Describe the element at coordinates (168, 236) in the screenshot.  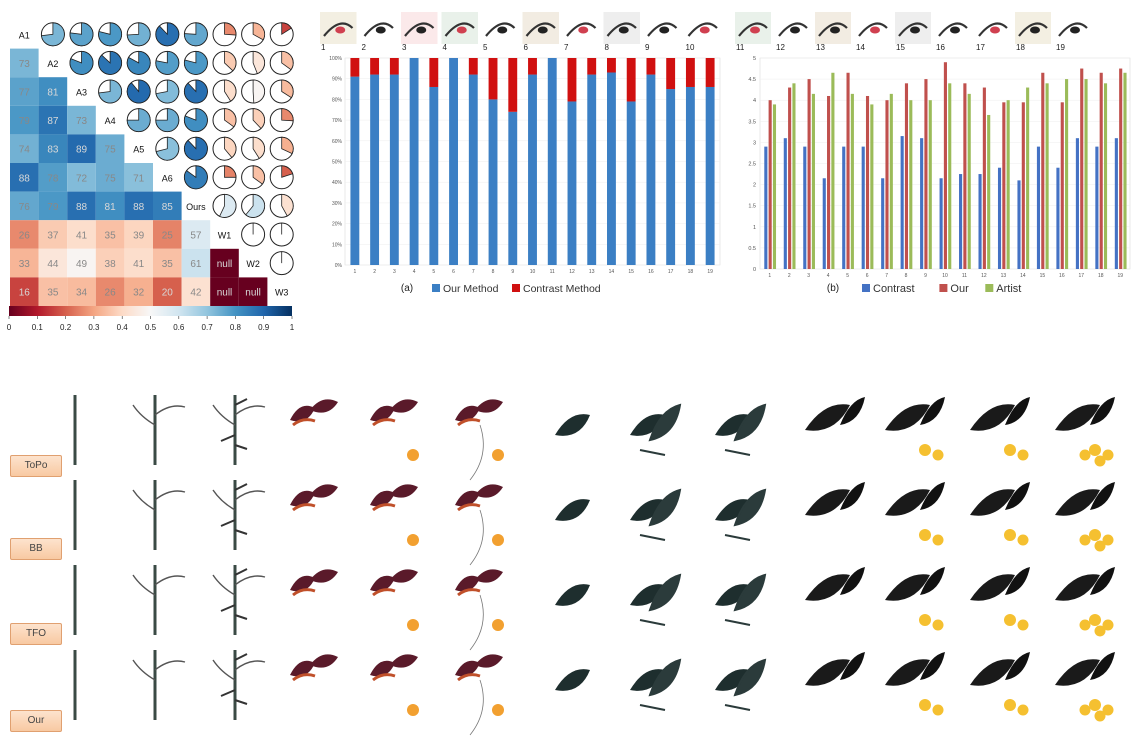
I see `heatmap-cell-value: 25` at that location.